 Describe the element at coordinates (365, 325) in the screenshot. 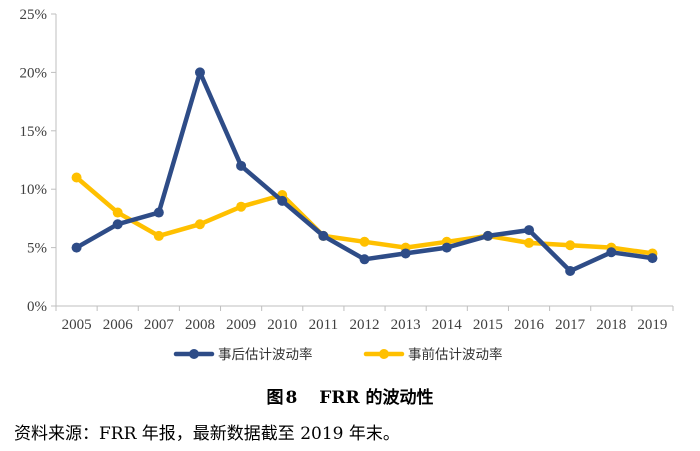

I see `x-tick-label: 2012` at that location.